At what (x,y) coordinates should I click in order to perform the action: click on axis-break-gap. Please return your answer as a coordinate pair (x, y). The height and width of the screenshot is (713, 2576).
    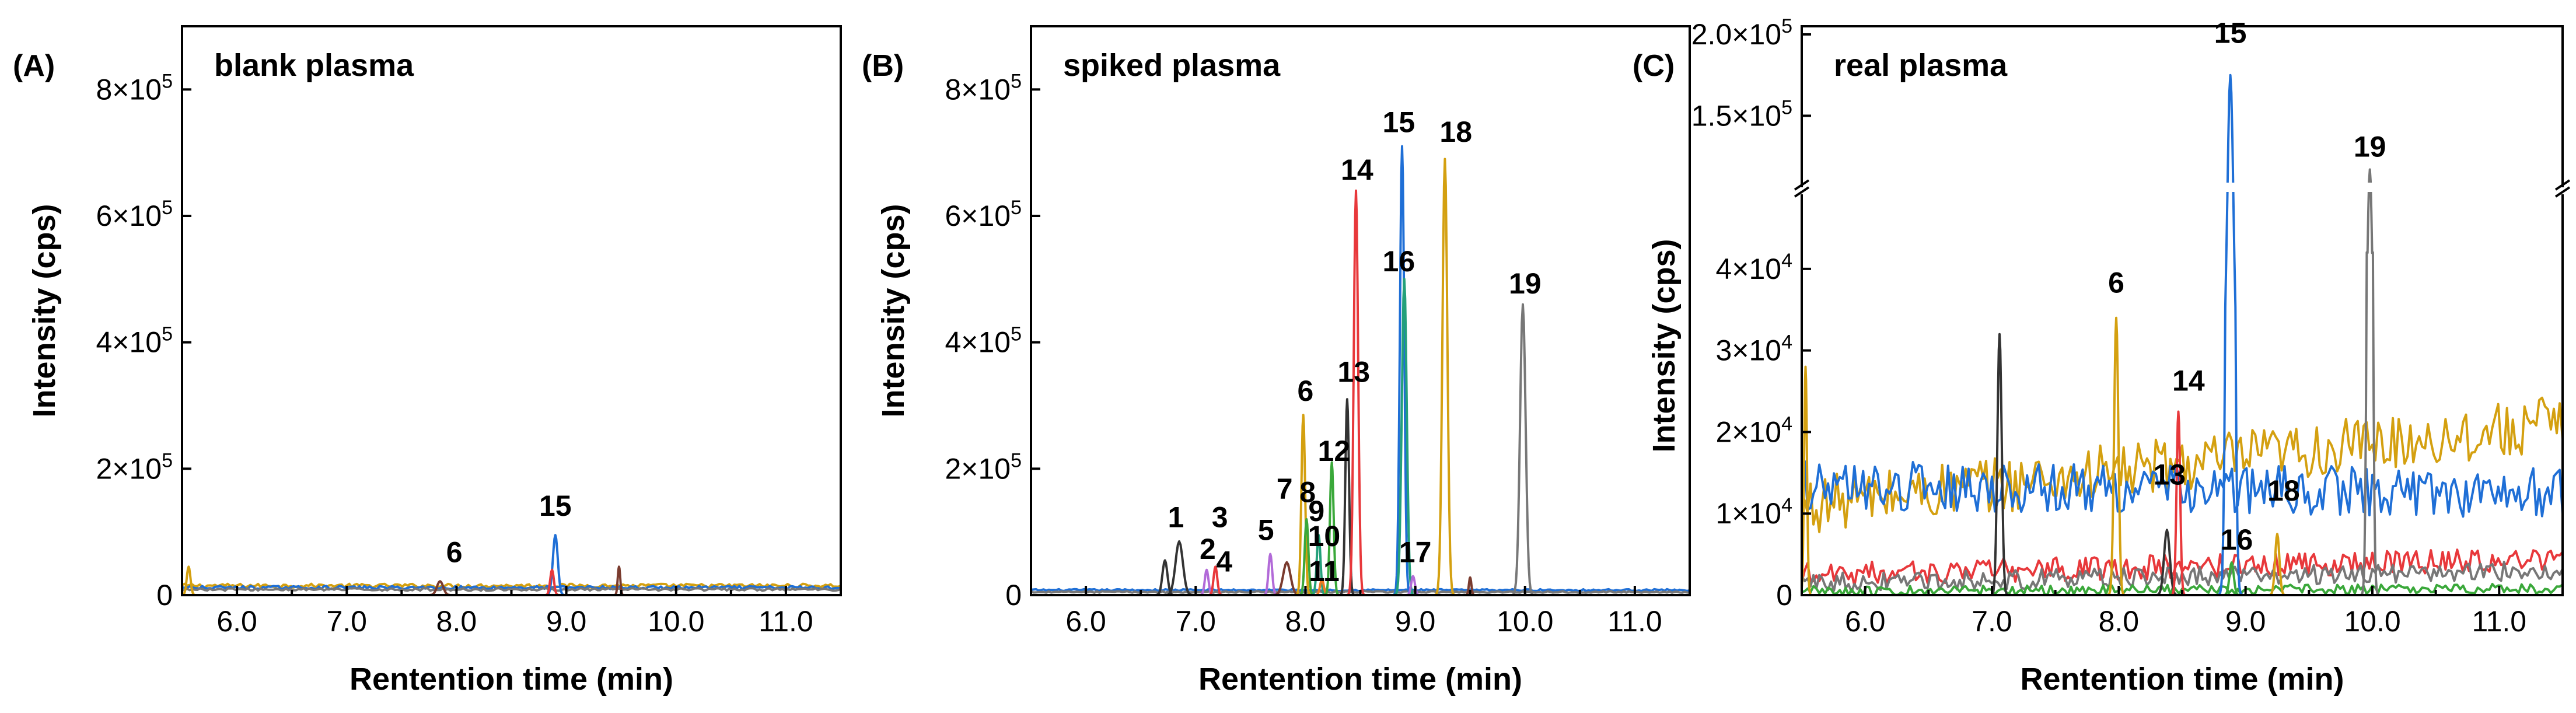
    Looking at the image, I should click on (2182, 187).